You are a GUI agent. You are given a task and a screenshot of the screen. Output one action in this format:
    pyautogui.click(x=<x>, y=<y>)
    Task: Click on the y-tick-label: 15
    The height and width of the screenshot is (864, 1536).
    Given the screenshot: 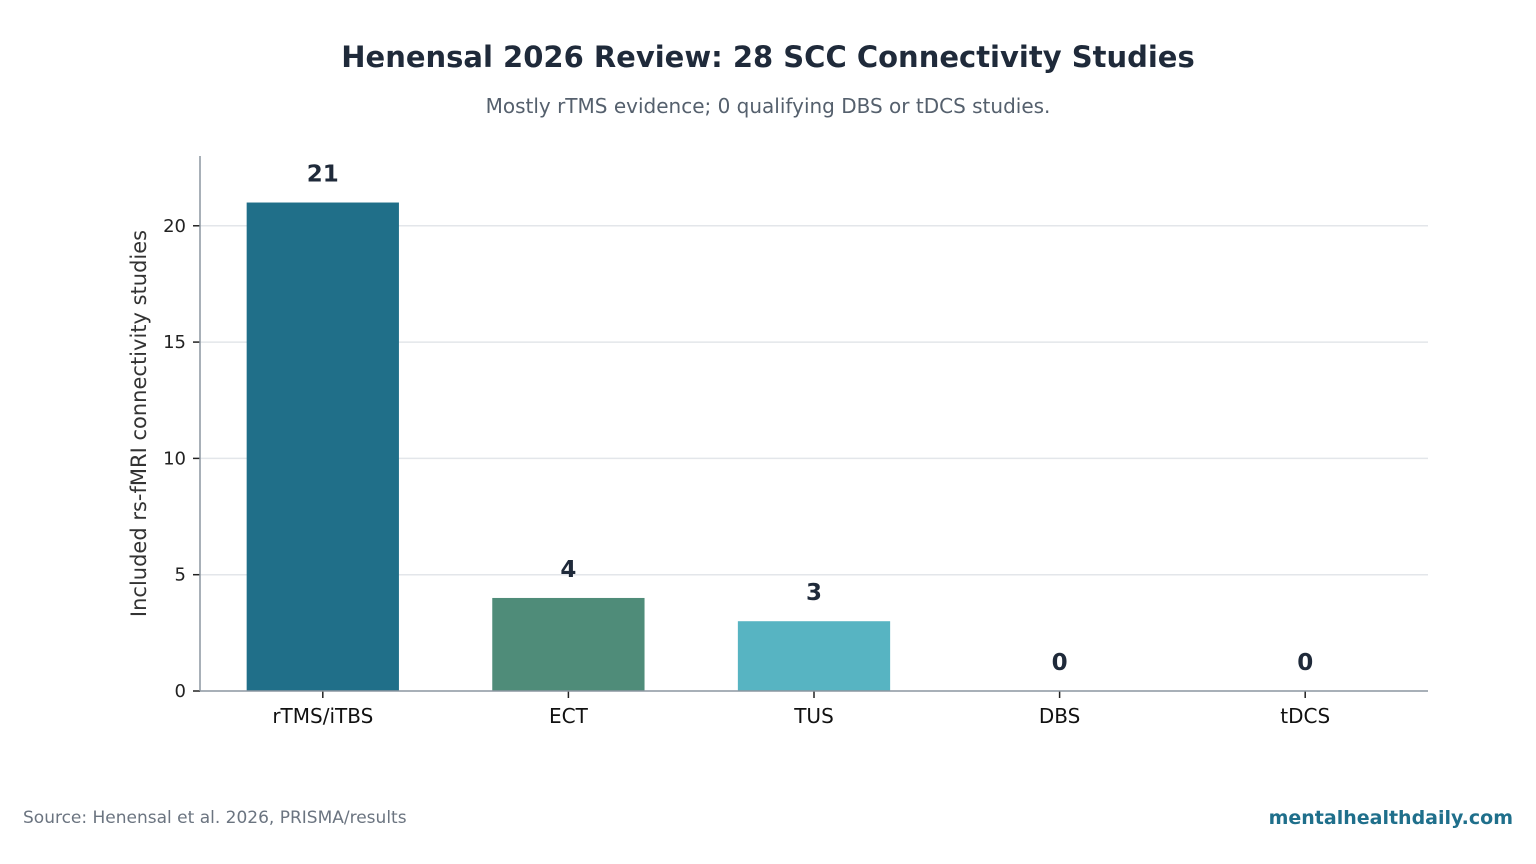 What is the action you would take?
    pyautogui.click(x=174, y=342)
    